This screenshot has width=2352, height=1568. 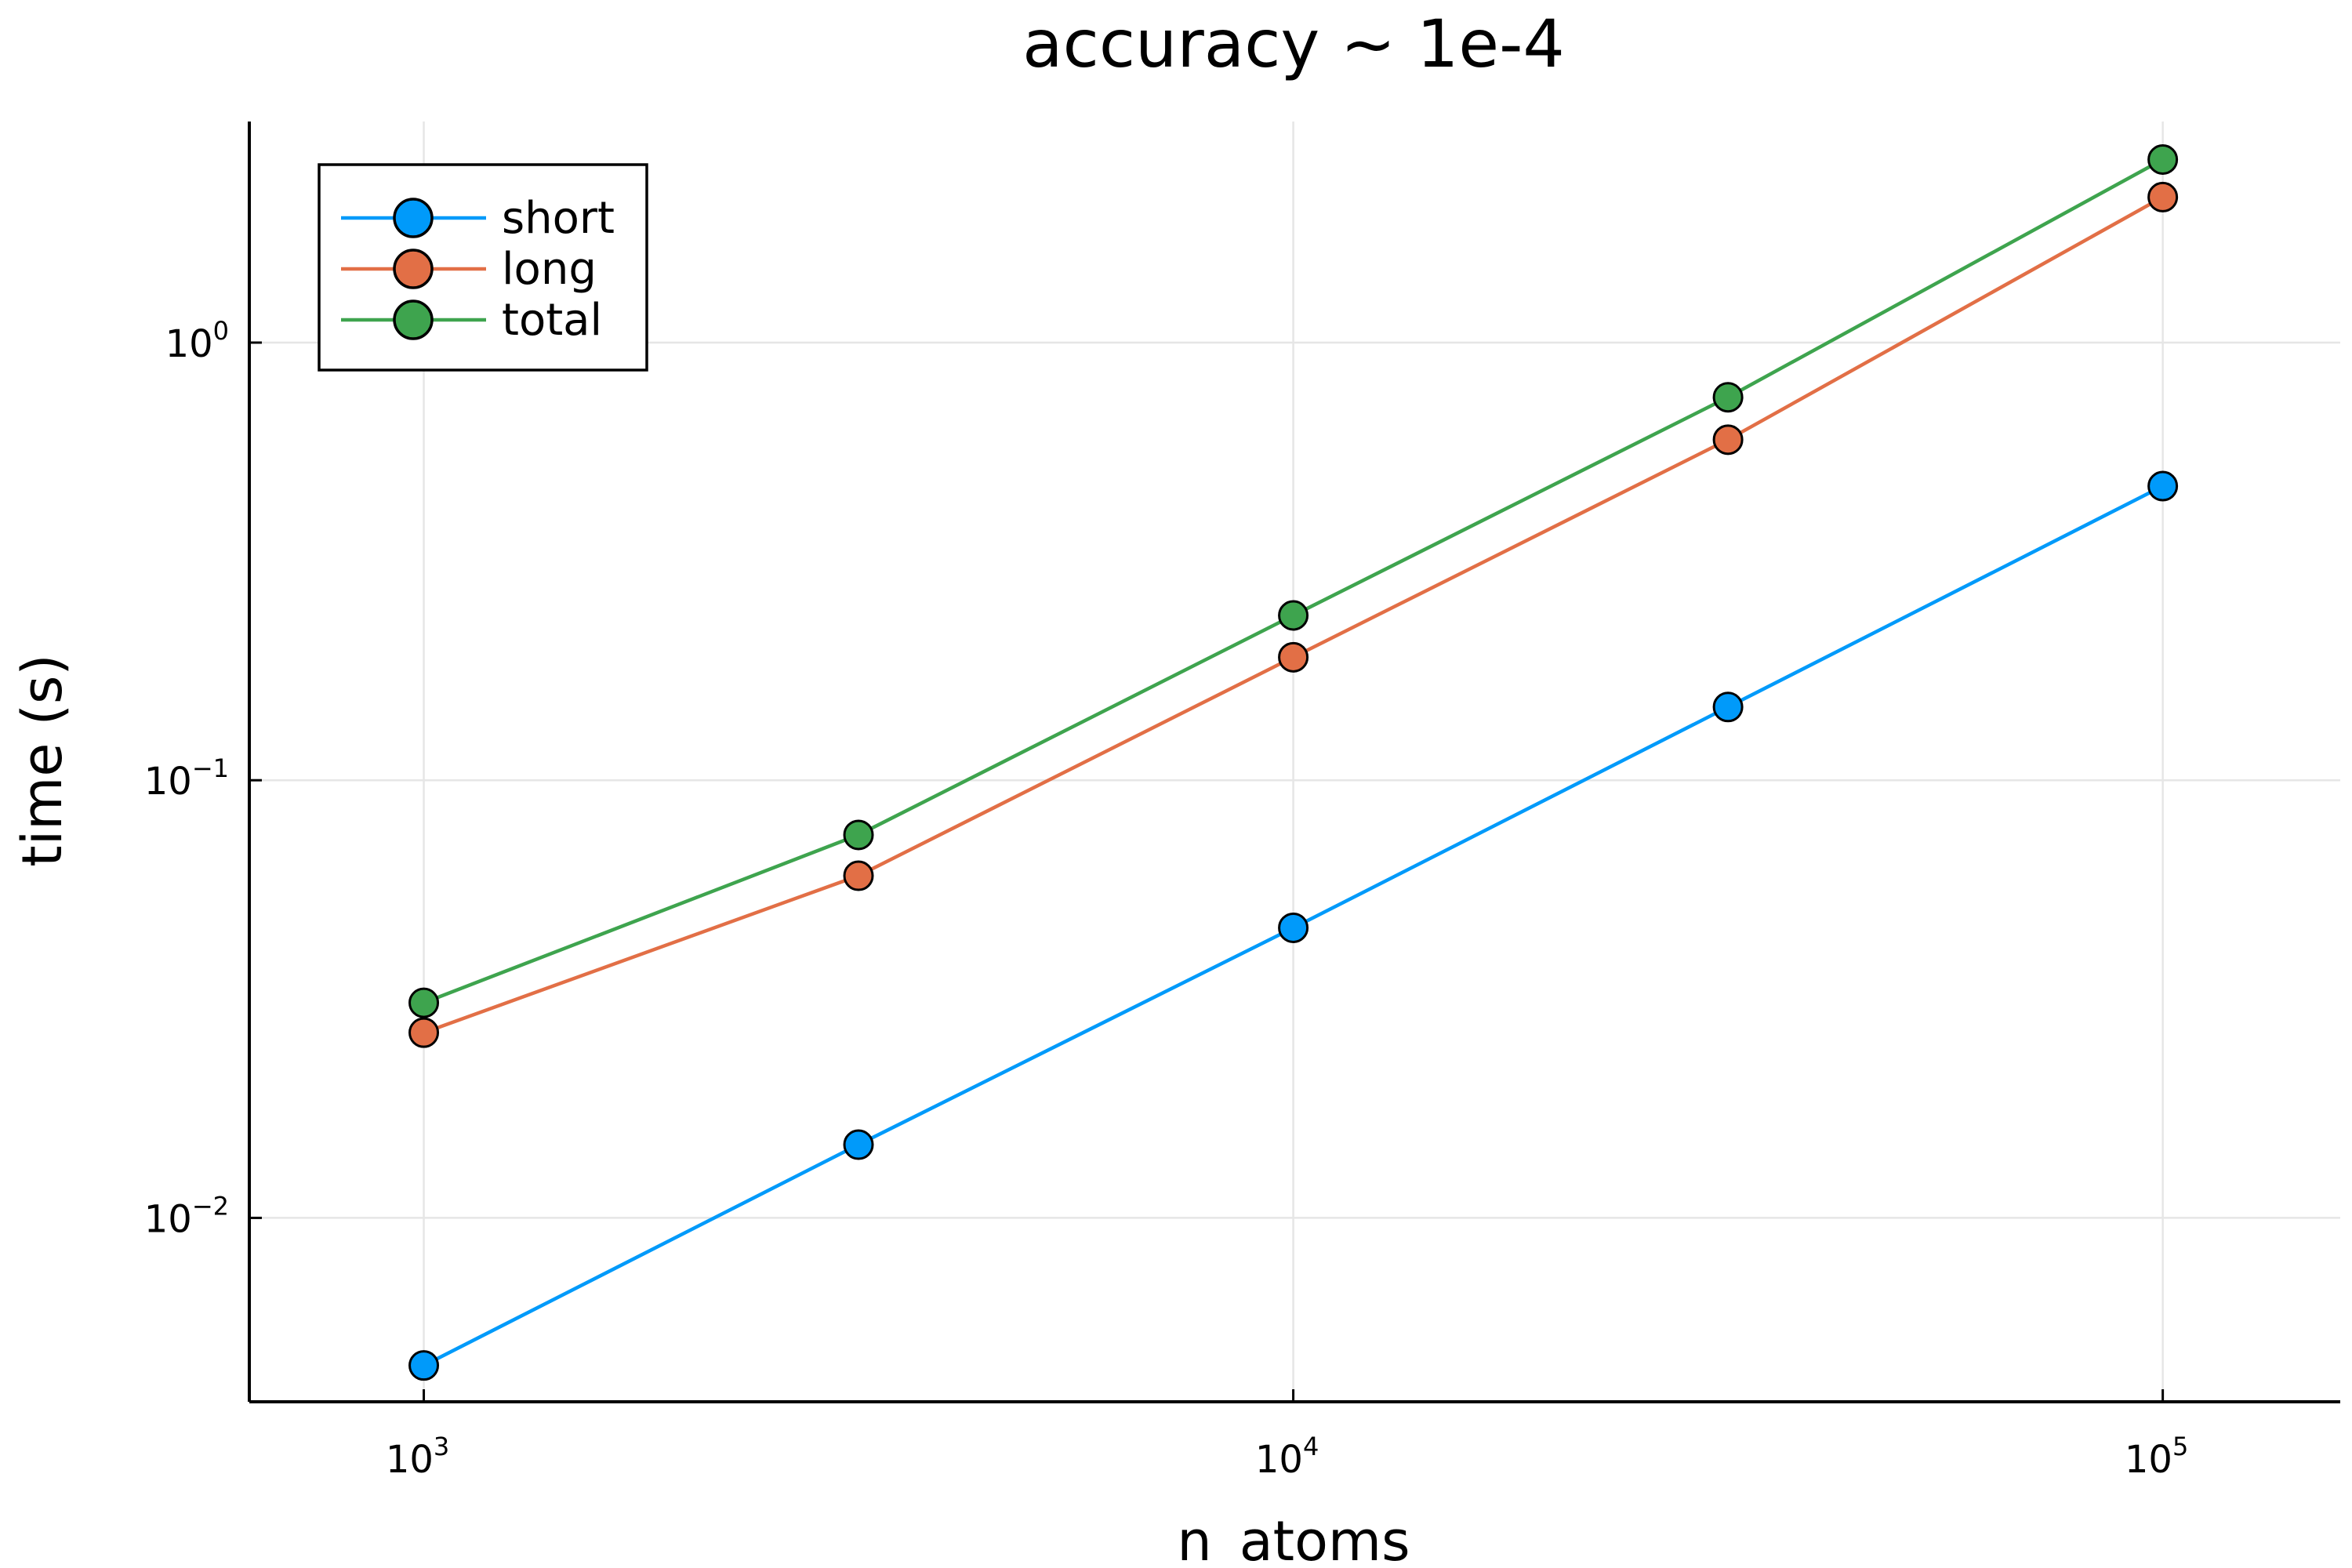 What do you see at coordinates (1287, 1457) in the screenshot?
I see `x-tick-label: 10⁴` at bounding box center [1287, 1457].